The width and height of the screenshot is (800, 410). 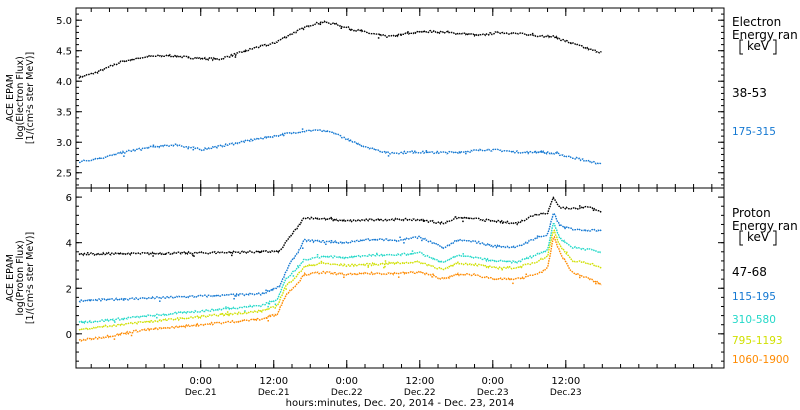 I want to click on legend-unit: keV, so click(x=758, y=46).